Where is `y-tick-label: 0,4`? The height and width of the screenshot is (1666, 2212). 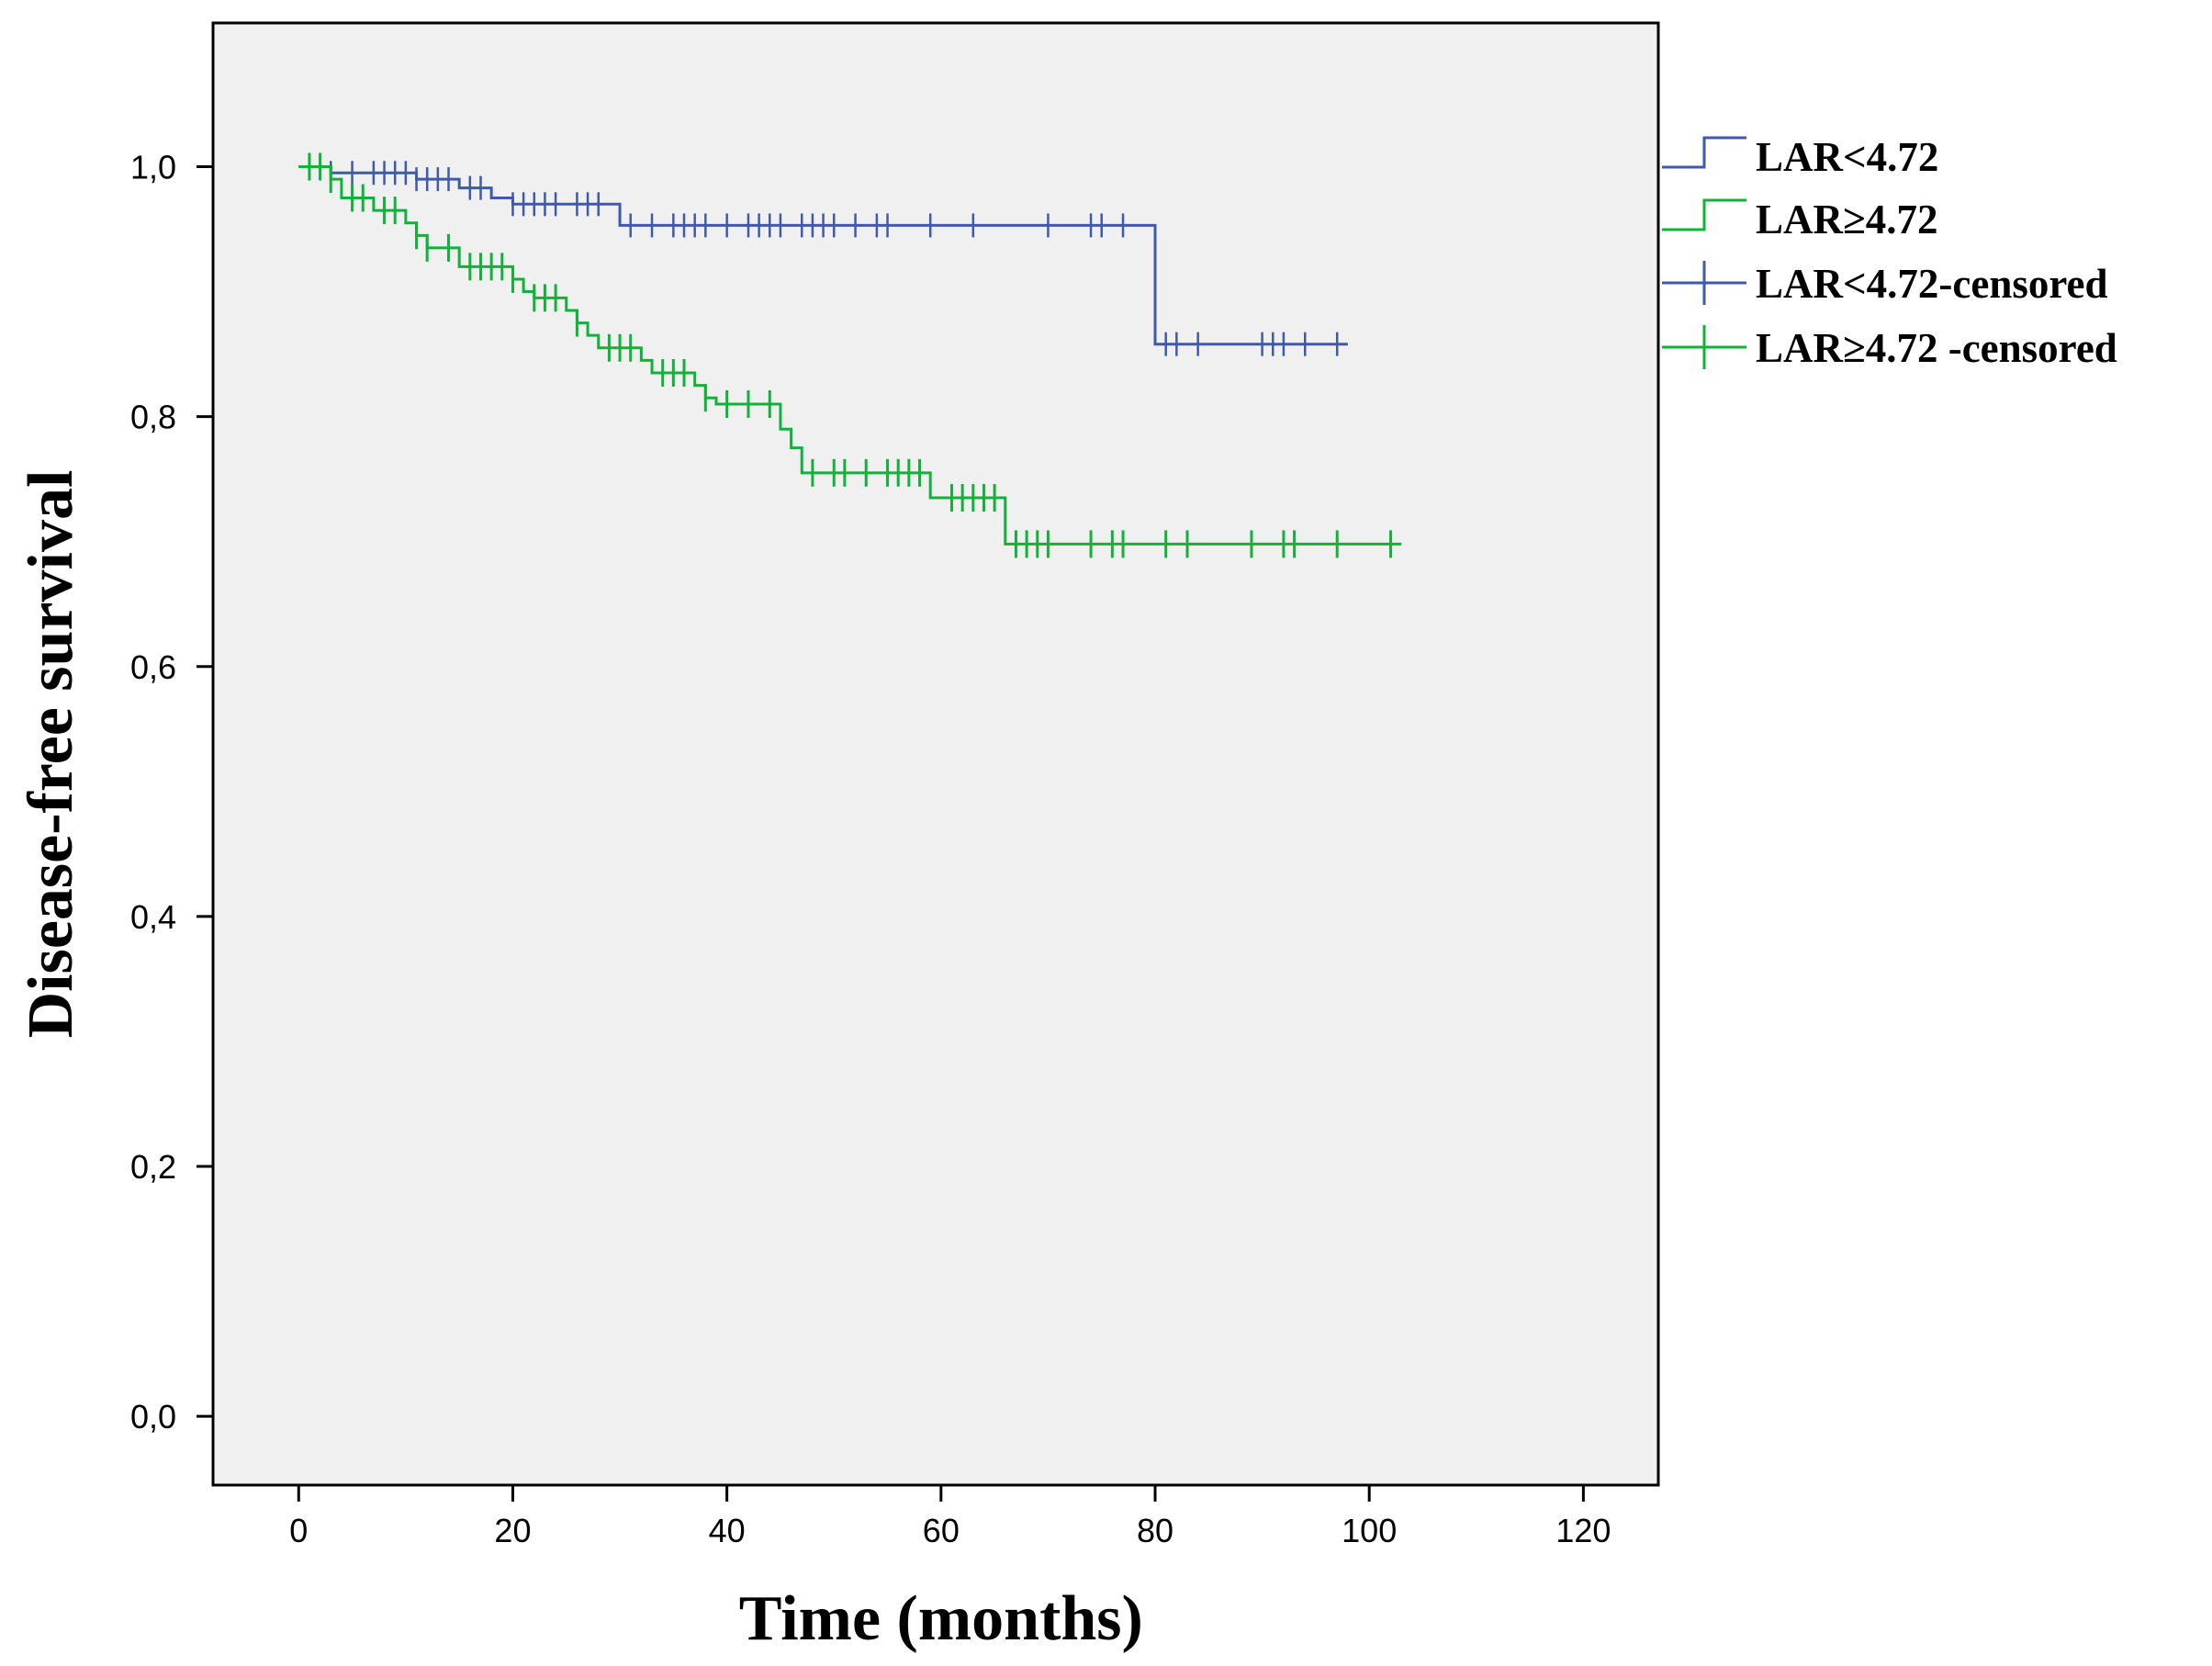 y-tick-label: 0,4 is located at coordinates (153, 917).